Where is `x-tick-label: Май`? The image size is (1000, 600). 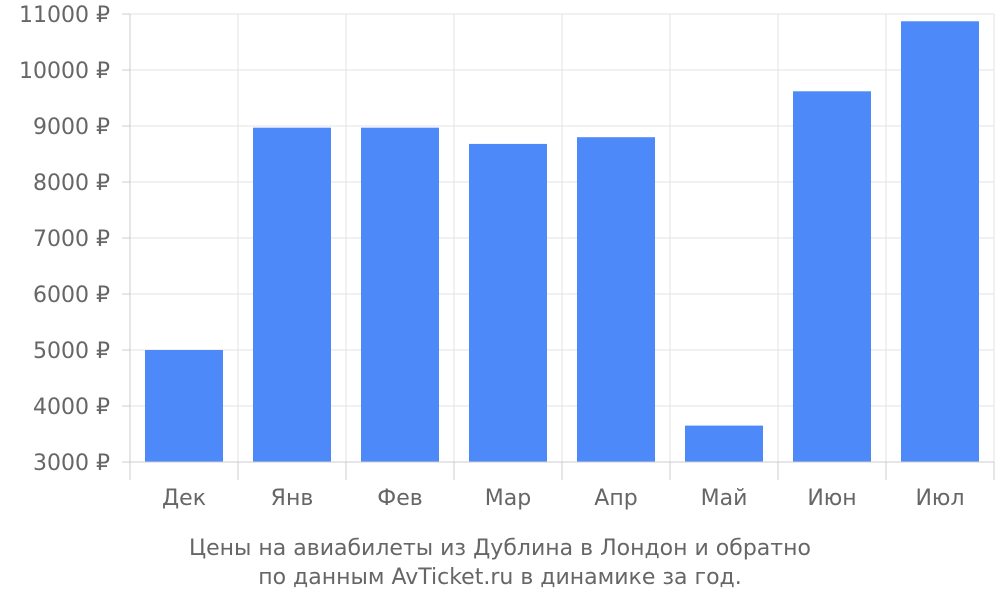
x-tick-label: Май is located at coordinates (724, 498).